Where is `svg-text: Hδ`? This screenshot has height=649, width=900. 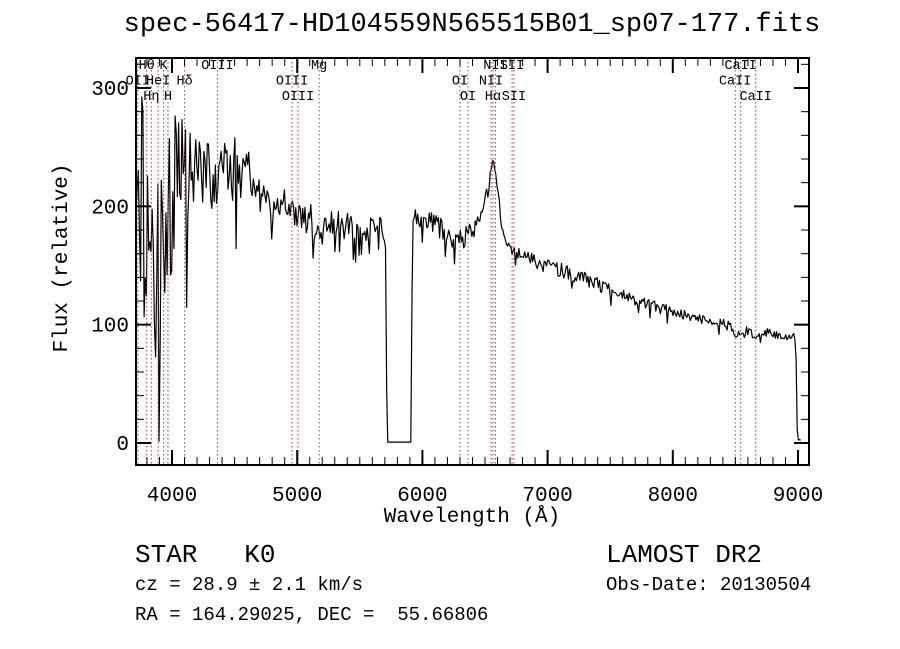 svg-text: Hδ is located at coordinates (185, 82).